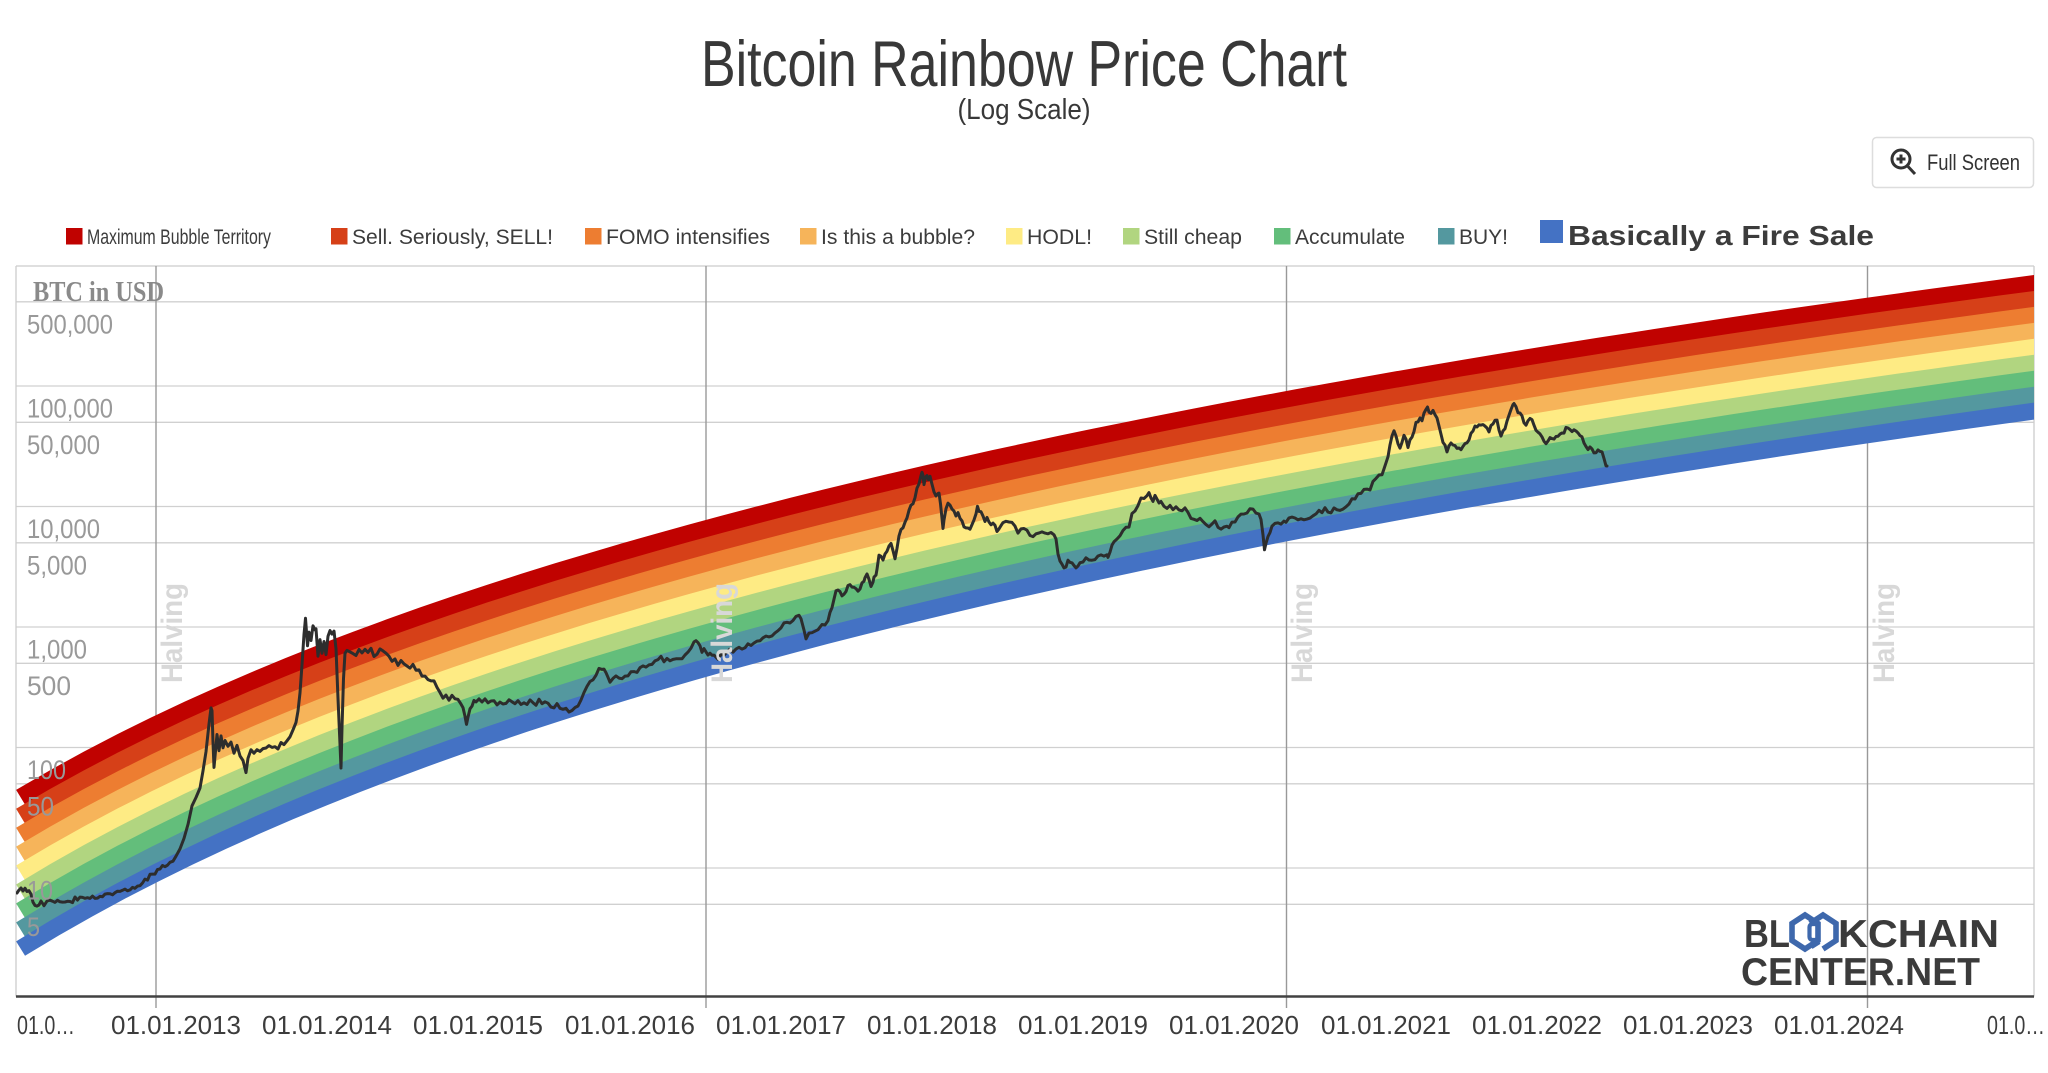 Image resolution: width=2048 pixels, height=1073 pixels. Describe the element at coordinates (478, 1025) in the screenshot. I see `svg-text: 01.01.2015` at that location.